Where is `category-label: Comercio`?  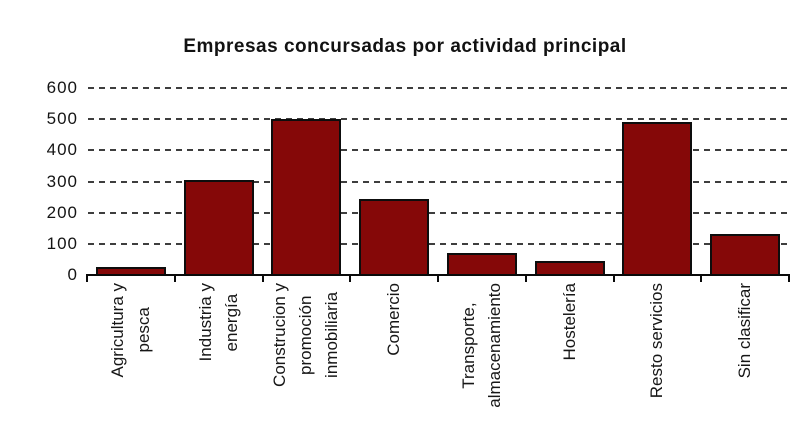
category-label: Comercio is located at coordinates (394, 319).